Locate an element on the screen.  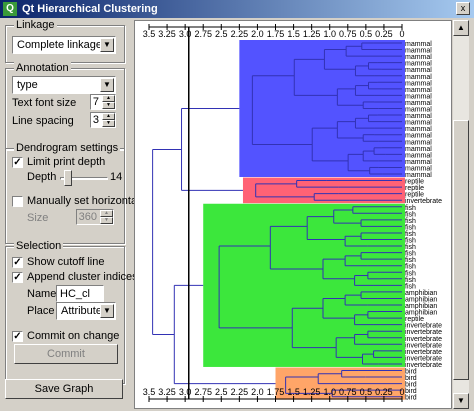
axis-tick-label: 0.5 is located at coordinates (366, 392).